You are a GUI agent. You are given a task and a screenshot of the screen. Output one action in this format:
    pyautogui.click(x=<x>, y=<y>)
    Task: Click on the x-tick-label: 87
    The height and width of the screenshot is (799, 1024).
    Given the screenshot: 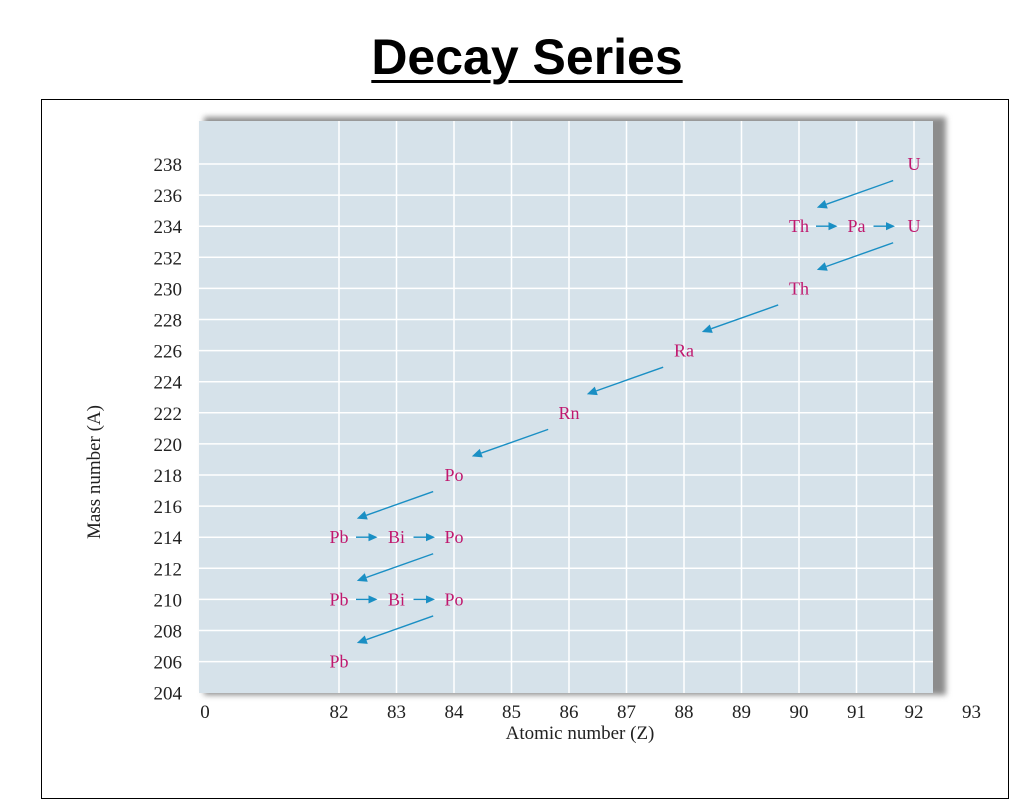 What is the action you would take?
    pyautogui.click(x=626, y=712)
    